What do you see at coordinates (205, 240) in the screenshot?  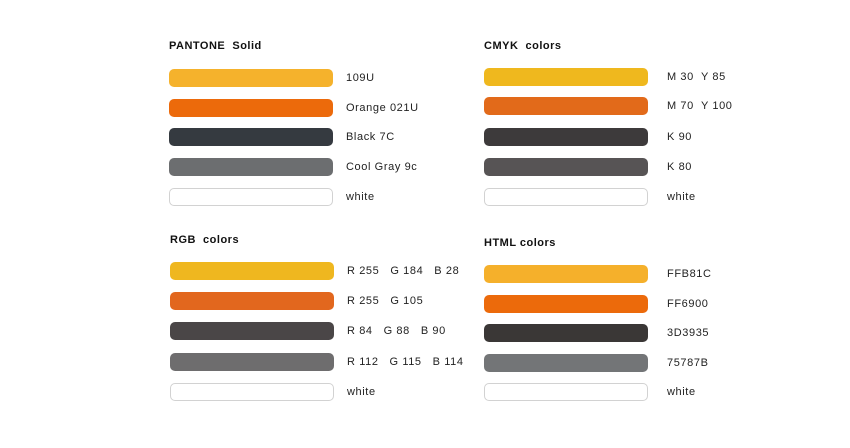 I see `section-title: RGB colors` at bounding box center [205, 240].